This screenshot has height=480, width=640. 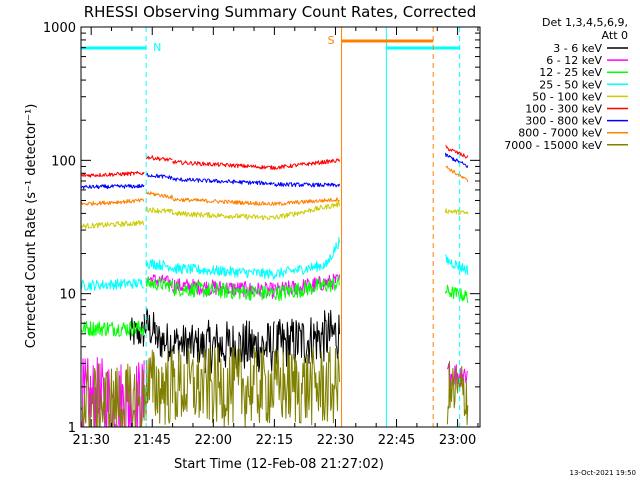 What do you see at coordinates (563, 121) in the screenshot?
I see `legend-label-6: 300 - 800 keV` at bounding box center [563, 121].